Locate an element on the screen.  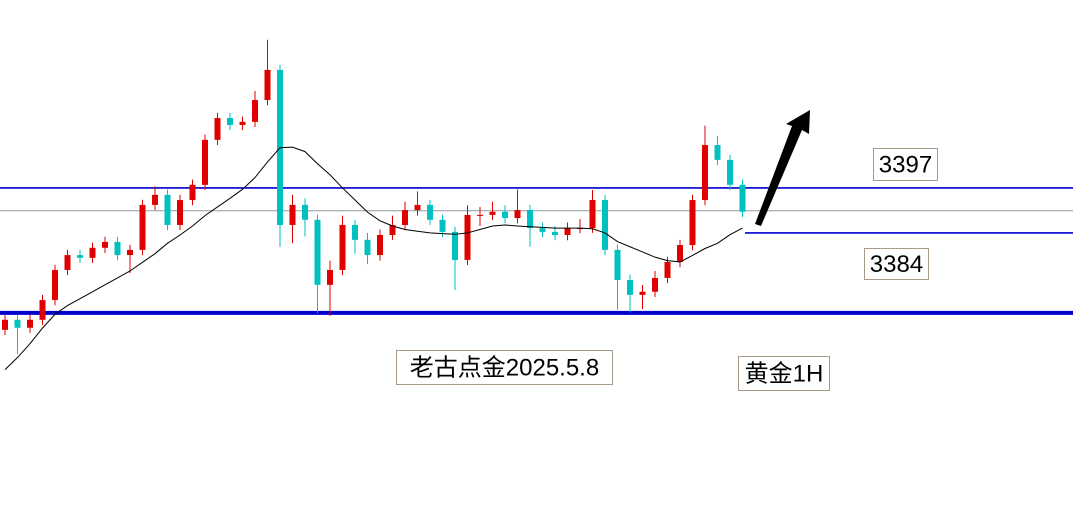
annotation-text: 3384 is located at coordinates (896, 264).